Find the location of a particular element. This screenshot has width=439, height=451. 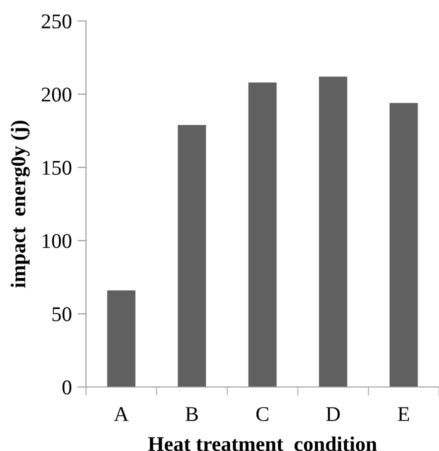

x-tick-label: B is located at coordinates (192, 414).